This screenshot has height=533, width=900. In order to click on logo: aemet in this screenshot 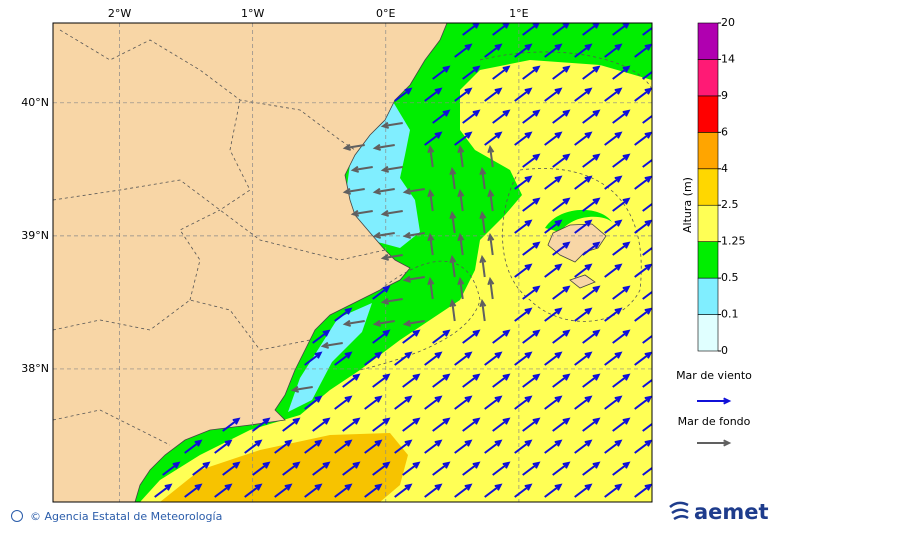, I will do `click(731, 512)`.